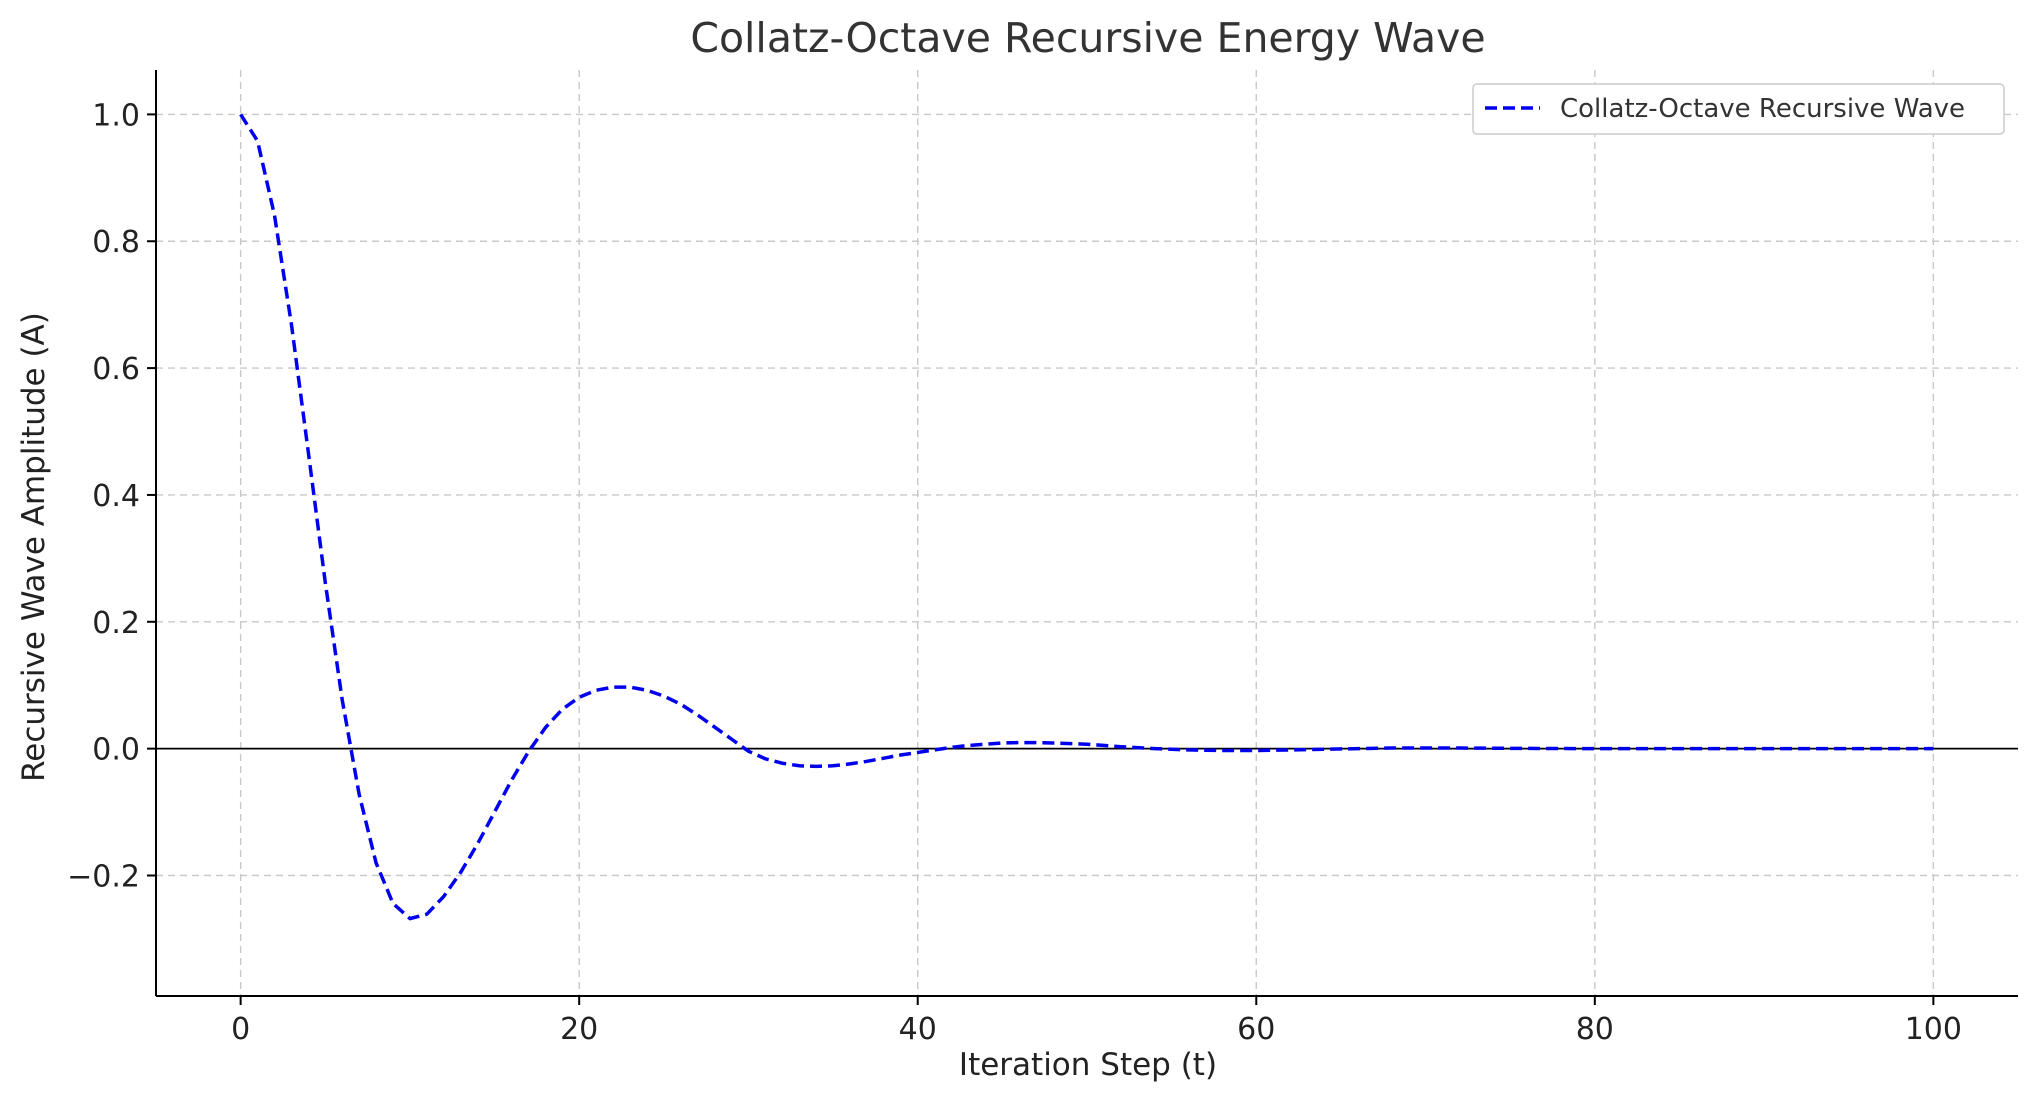 Image resolution: width=2035 pixels, height=1101 pixels. What do you see at coordinates (1762, 109) in the screenshot?
I see `legend-label: Collatz-Octave Recursive Wave` at bounding box center [1762, 109].